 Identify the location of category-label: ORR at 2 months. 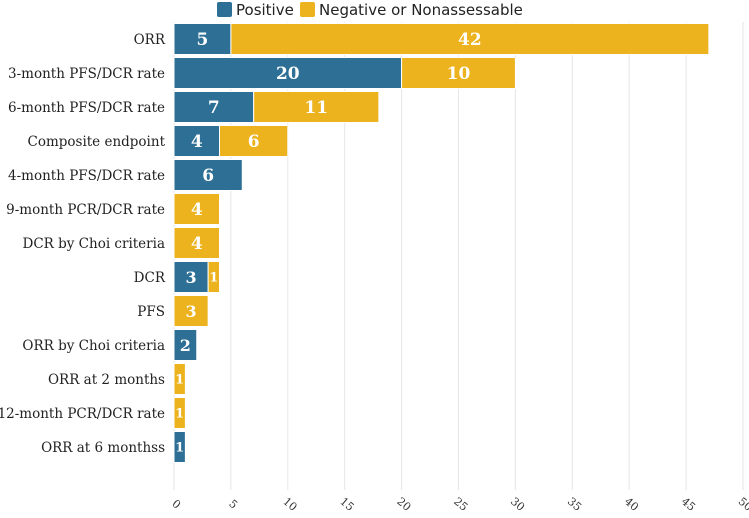
(106, 380).